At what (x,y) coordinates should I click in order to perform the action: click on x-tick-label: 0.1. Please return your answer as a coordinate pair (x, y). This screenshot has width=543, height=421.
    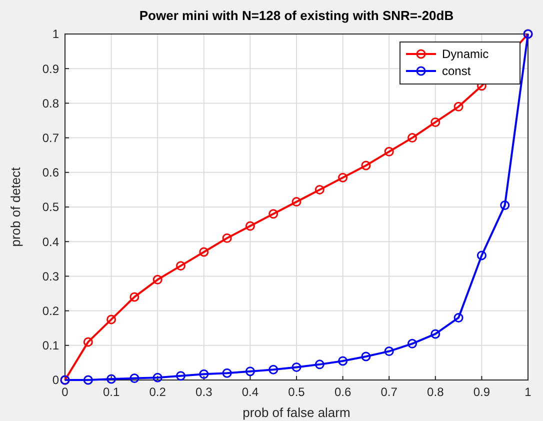
    Looking at the image, I should click on (111, 392).